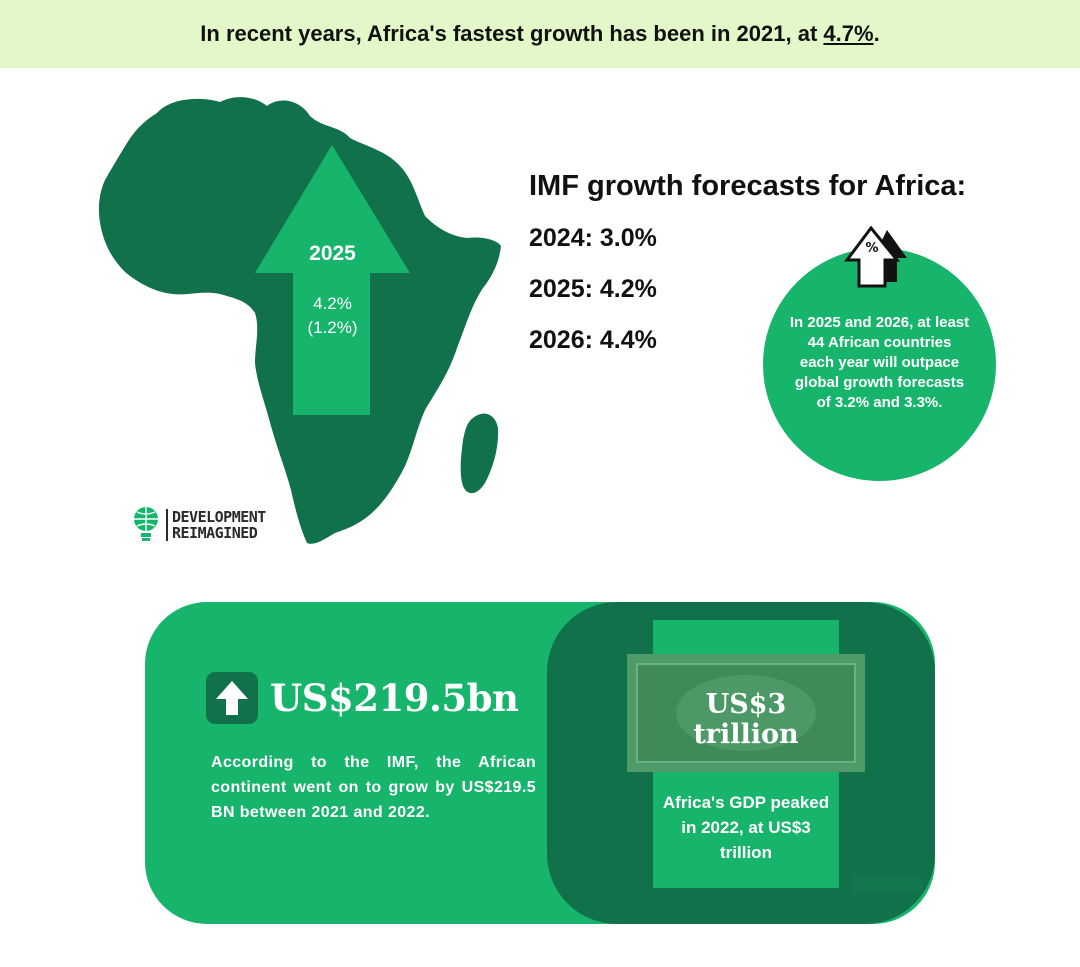  Describe the element at coordinates (232, 698) in the screenshot. I see `up-arrow-icon` at that location.